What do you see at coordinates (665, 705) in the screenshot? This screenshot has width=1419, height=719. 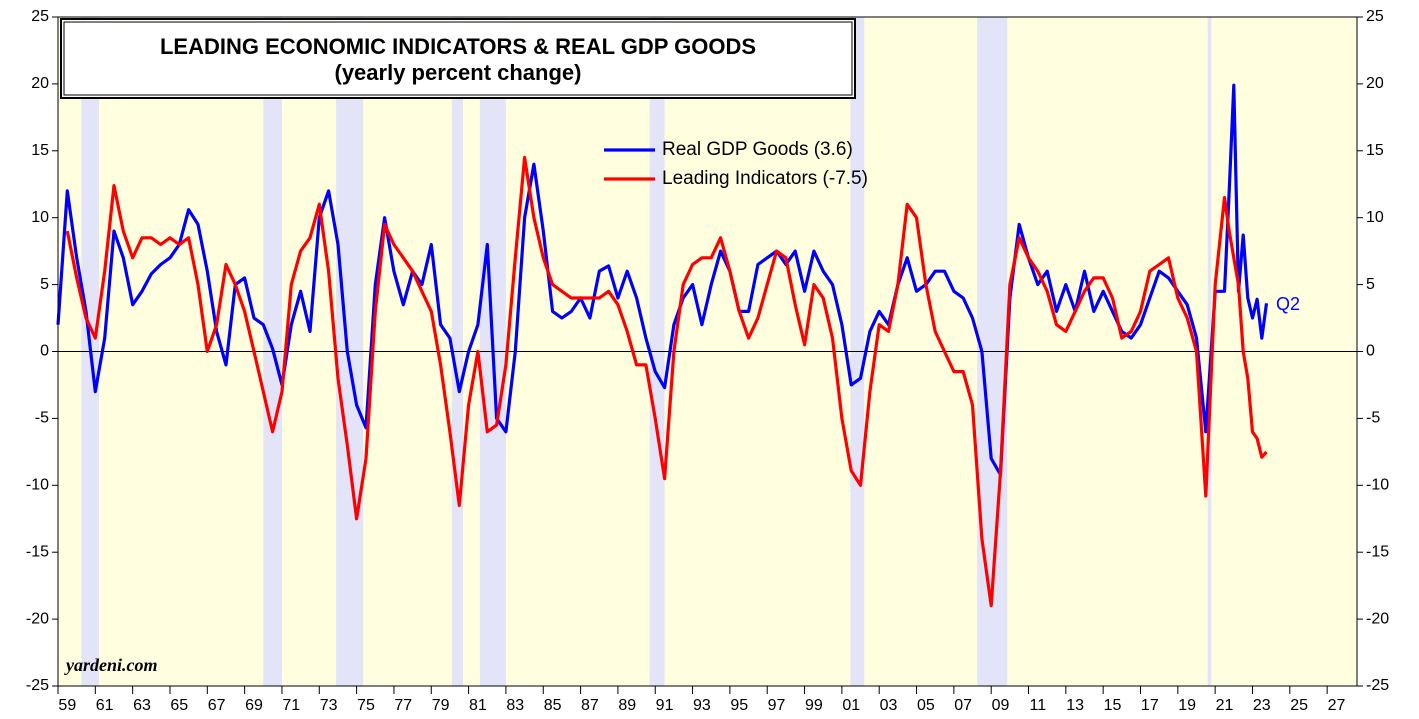 I see `x-tick-label: 91` at bounding box center [665, 705].